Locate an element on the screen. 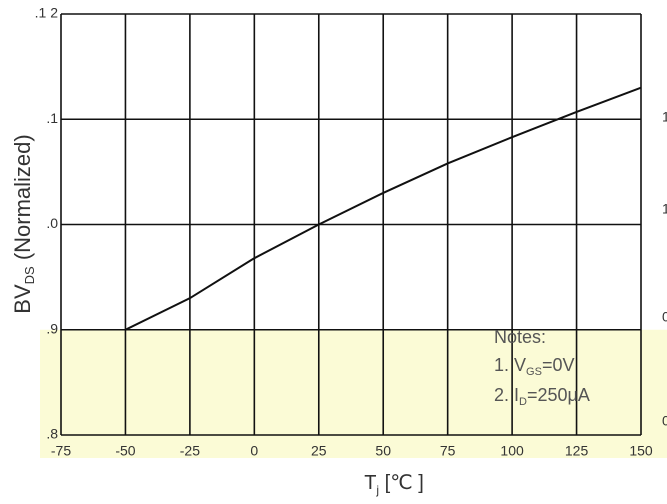 The width and height of the screenshot is (667, 504). y-tick-label: .9 is located at coordinates (52, 328).